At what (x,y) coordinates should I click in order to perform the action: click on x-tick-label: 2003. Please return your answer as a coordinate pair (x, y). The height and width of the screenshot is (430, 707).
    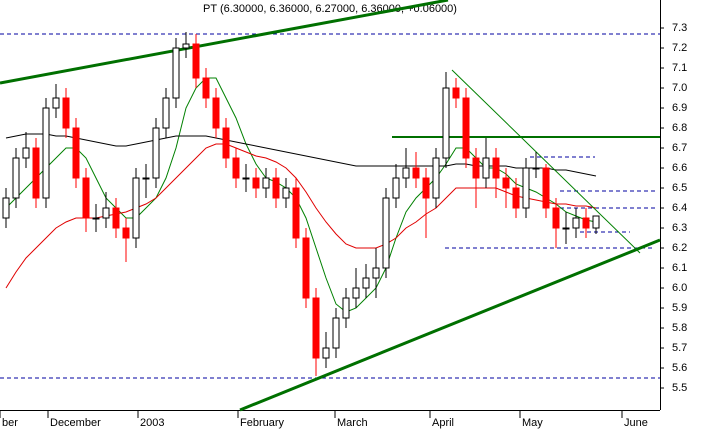
    Looking at the image, I should click on (152, 423).